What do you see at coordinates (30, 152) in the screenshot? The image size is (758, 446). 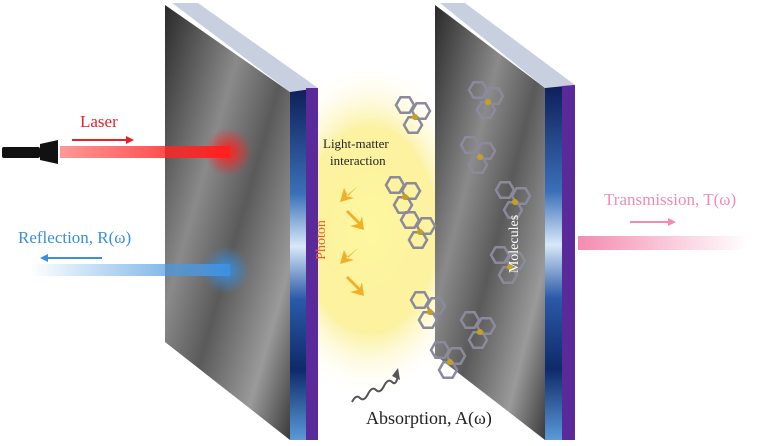 I see `flashlight-icon` at bounding box center [30, 152].